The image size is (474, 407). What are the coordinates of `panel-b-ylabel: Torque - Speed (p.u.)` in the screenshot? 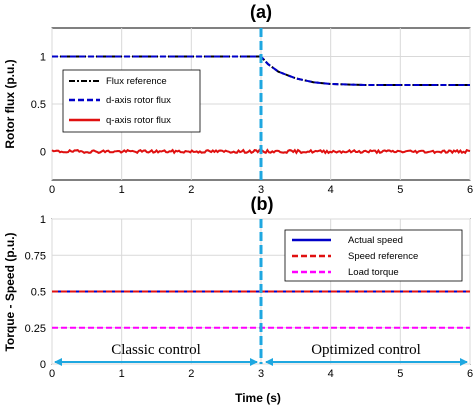 It's located at (10, 291).